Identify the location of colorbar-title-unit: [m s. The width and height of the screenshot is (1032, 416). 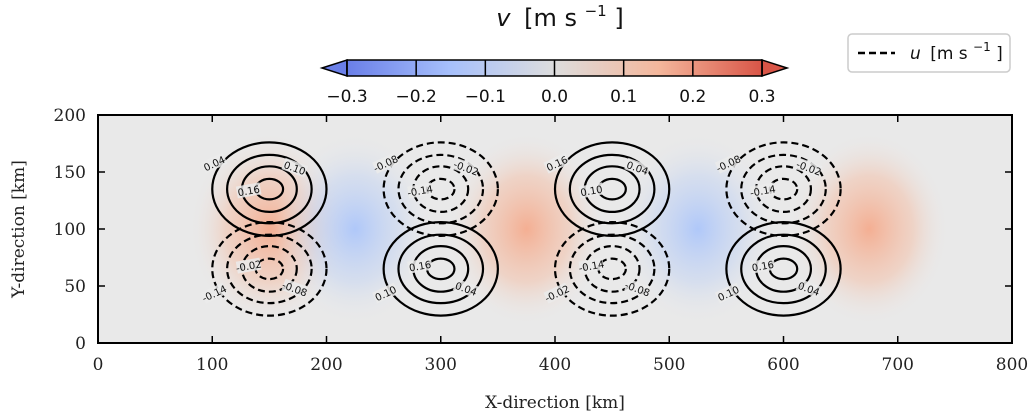
(550, 18).